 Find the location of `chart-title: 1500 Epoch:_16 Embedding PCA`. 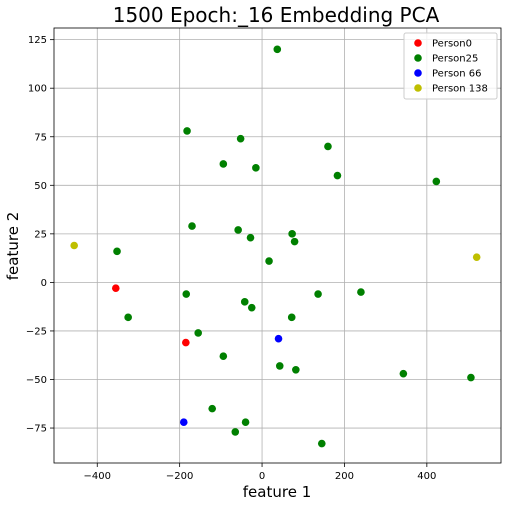

chart-title: 1500 Epoch:_16 Embedding PCA is located at coordinates (276, 15).